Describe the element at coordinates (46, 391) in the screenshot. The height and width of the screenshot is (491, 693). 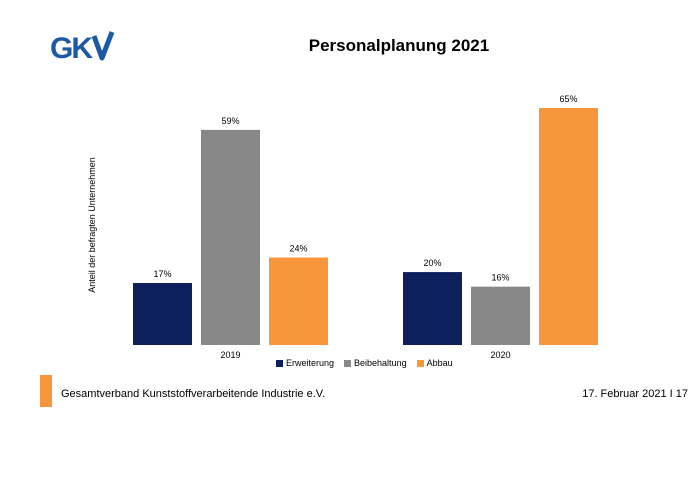
I see `footer-accent-bar` at that location.